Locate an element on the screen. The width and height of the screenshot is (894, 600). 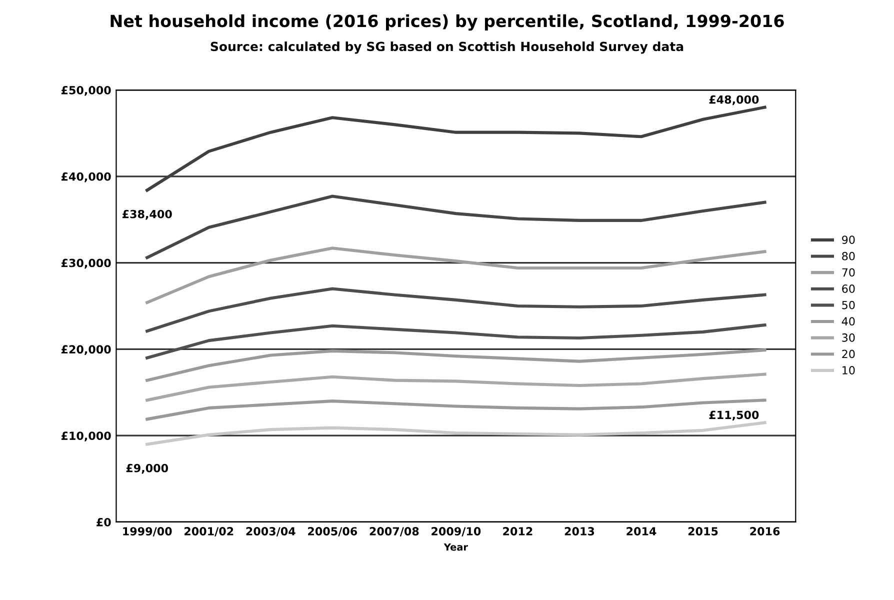
x-tick-label: 2015 is located at coordinates (703, 531).